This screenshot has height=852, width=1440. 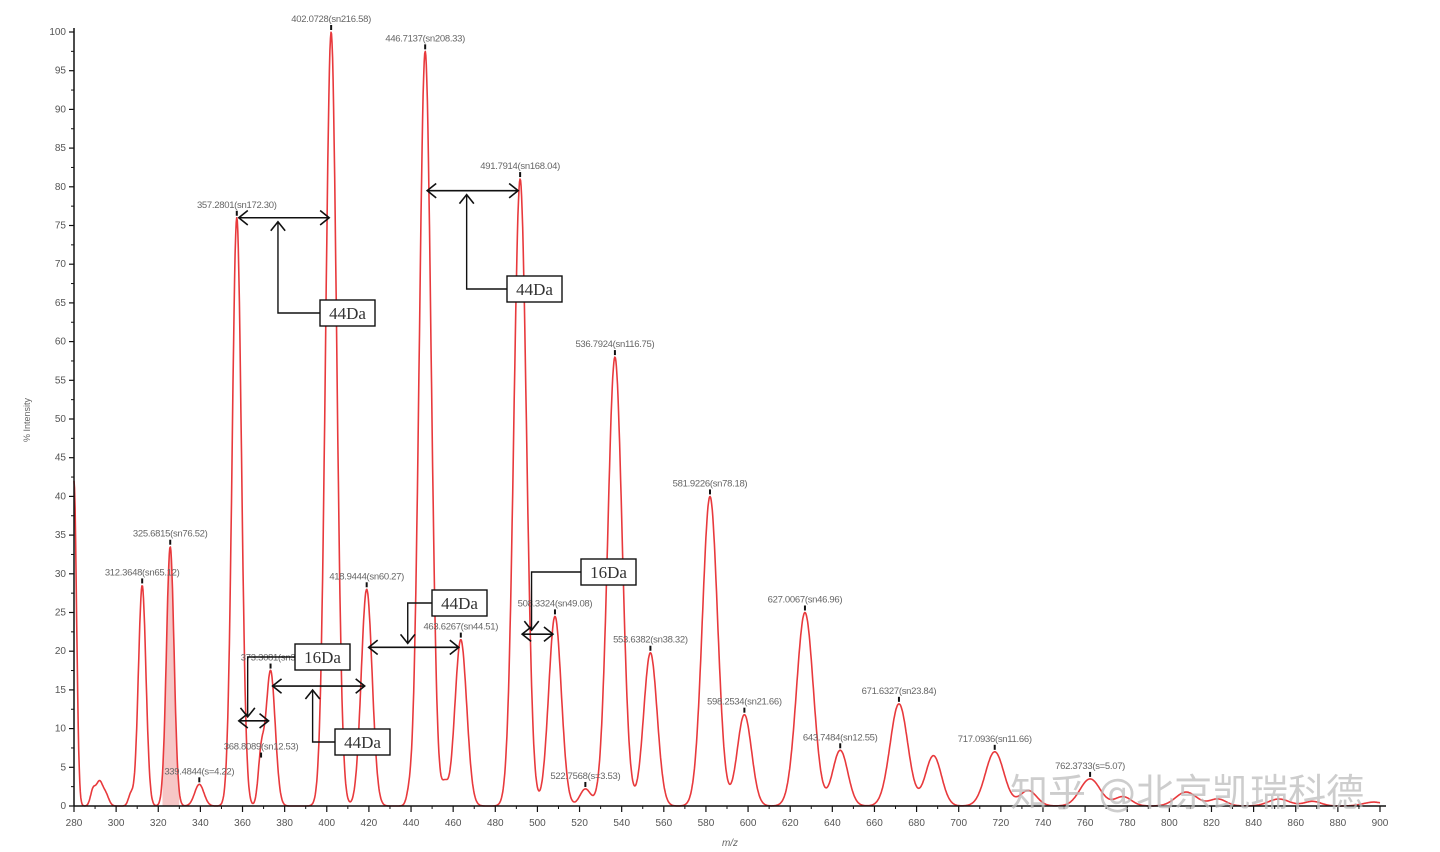 What do you see at coordinates (1169, 823) in the screenshot?
I see `x-tick-label: 800` at bounding box center [1169, 823].